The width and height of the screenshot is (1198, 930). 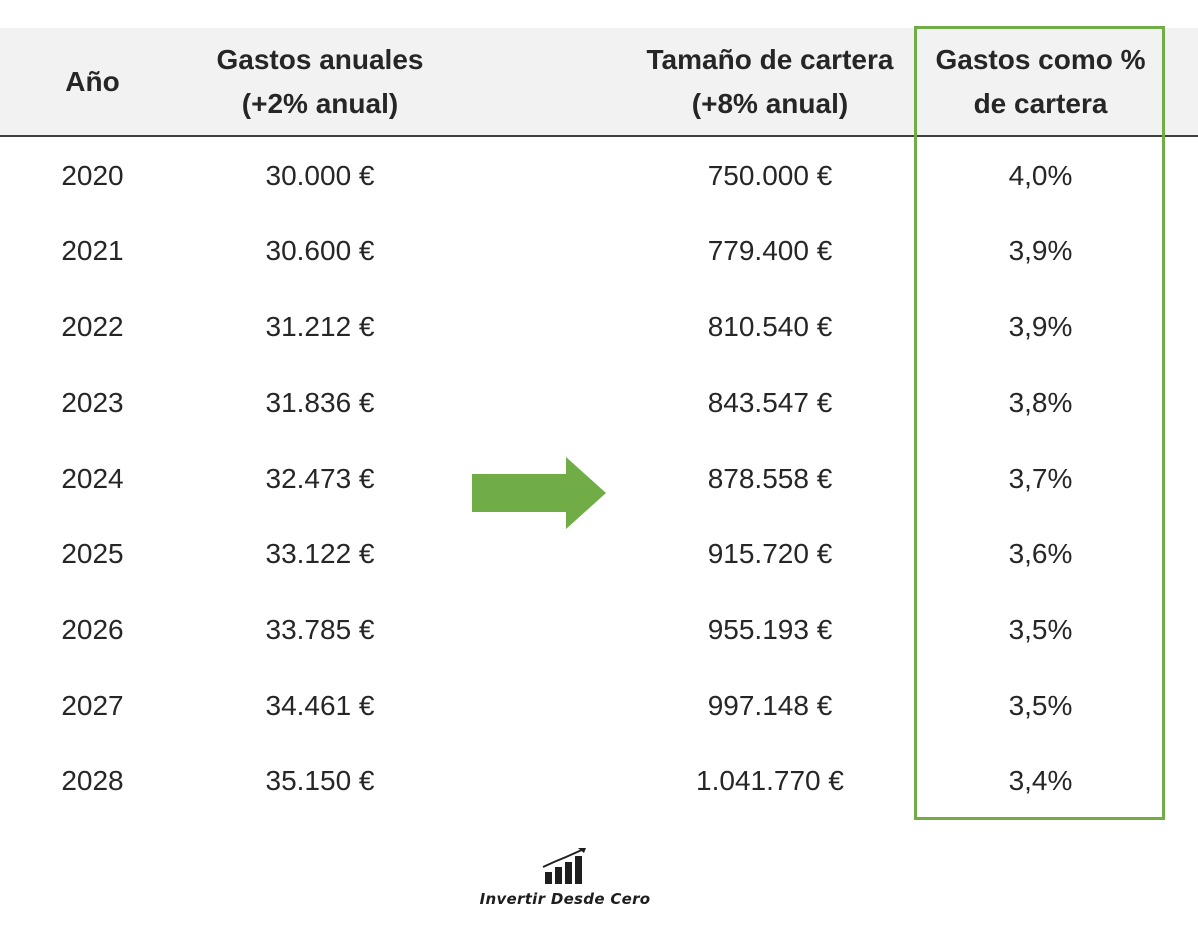 I want to click on cell-annual-expenses: 34.461 €, so click(x=320, y=705).